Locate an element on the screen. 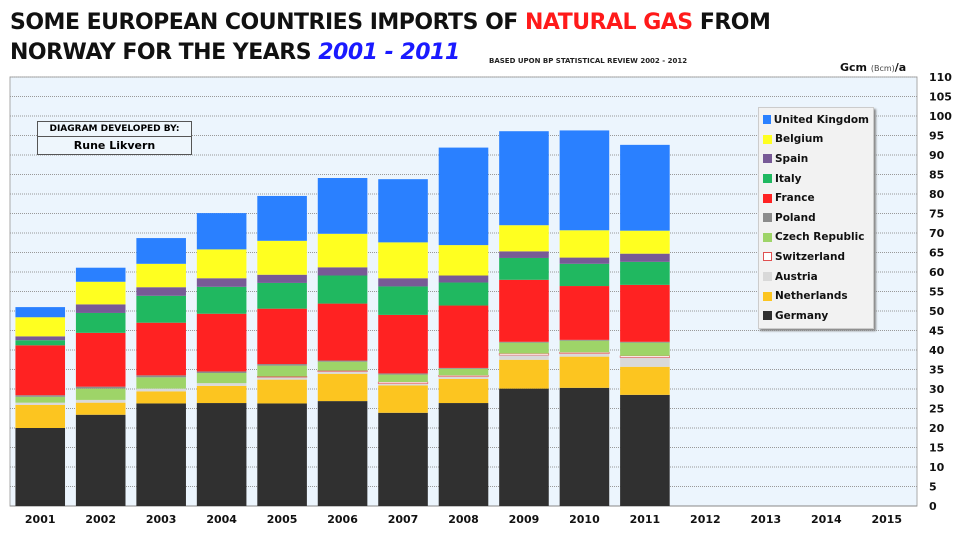 This screenshot has height=540, width=960. legend-label: Netherlands is located at coordinates (811, 296).